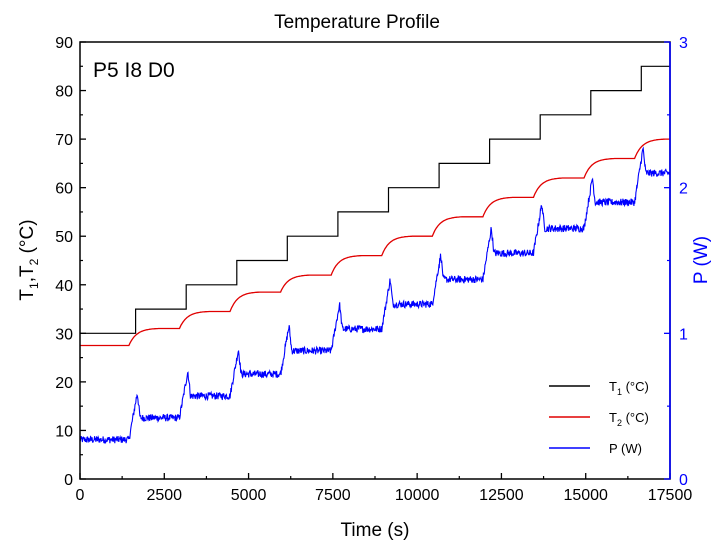 This screenshot has height=544, width=715. Describe the element at coordinates (64, 237) in the screenshot. I see `left-y-tick-label: 50` at that location.